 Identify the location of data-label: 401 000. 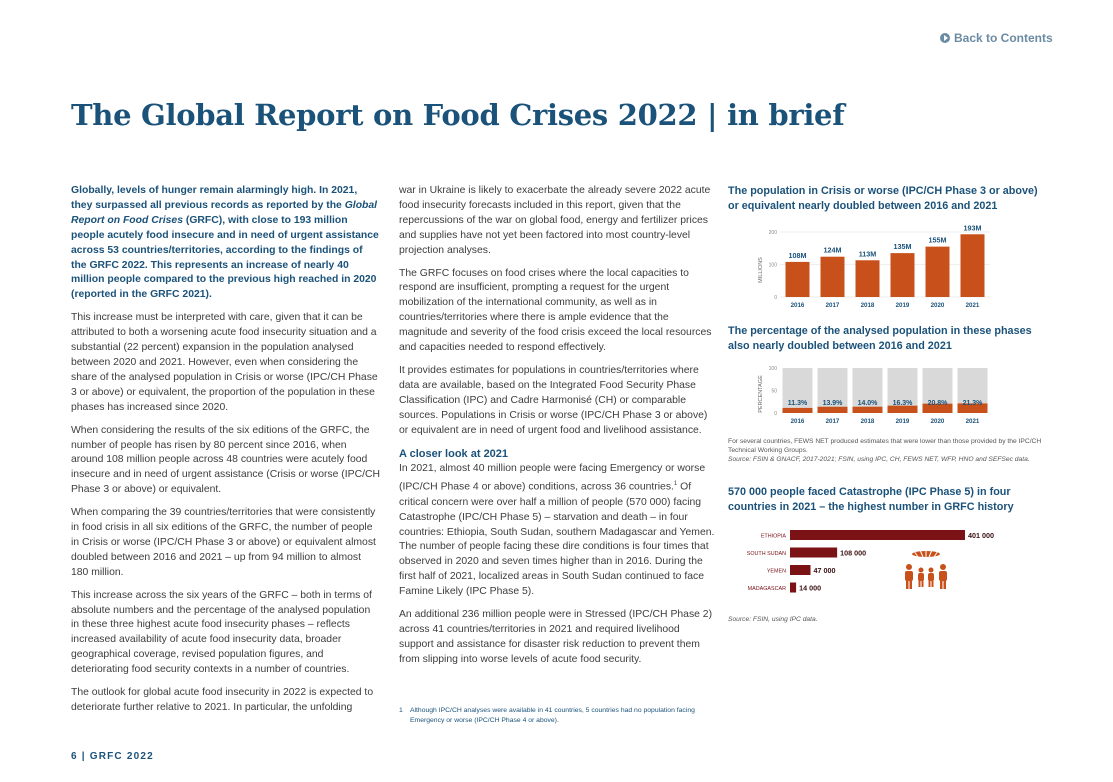
(981, 535).